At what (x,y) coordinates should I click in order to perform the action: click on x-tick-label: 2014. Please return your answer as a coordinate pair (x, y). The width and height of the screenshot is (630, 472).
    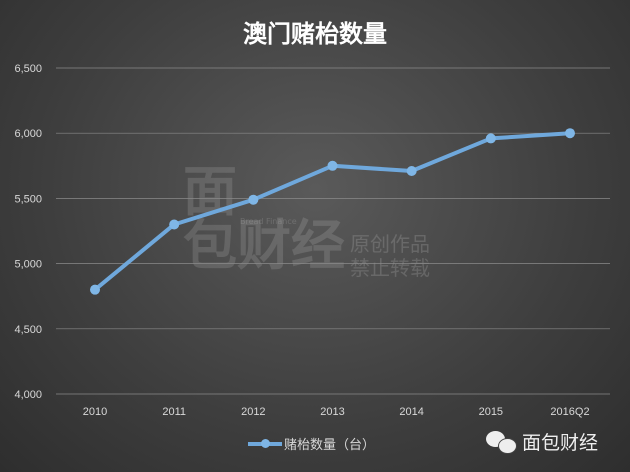
    Looking at the image, I should click on (411, 412).